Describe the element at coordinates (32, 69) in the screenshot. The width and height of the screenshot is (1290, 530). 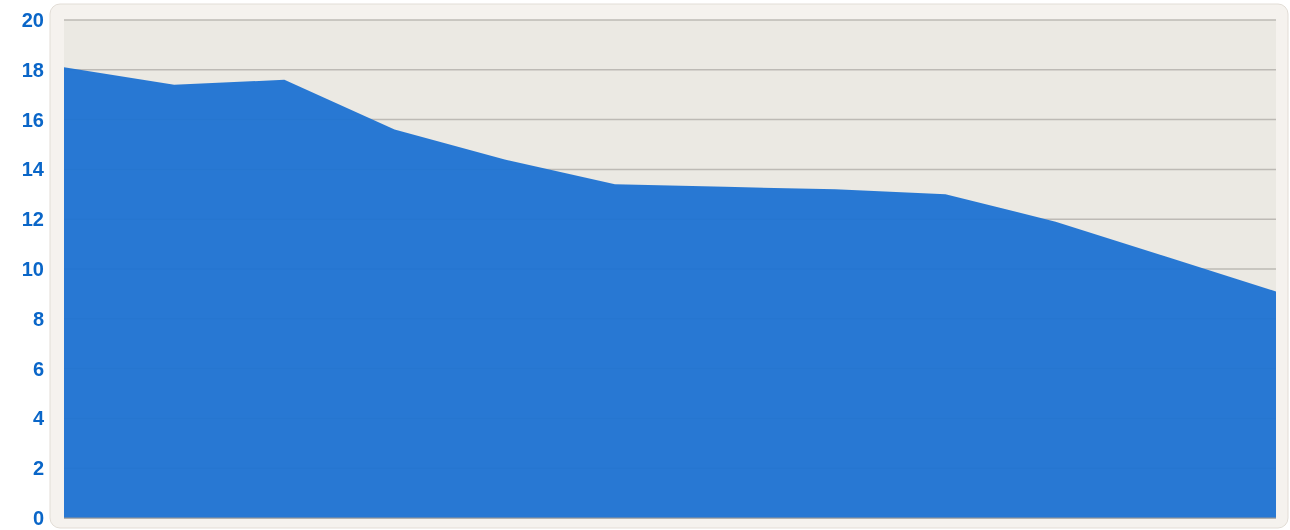
I see `y-tick-label: 18` at that location.